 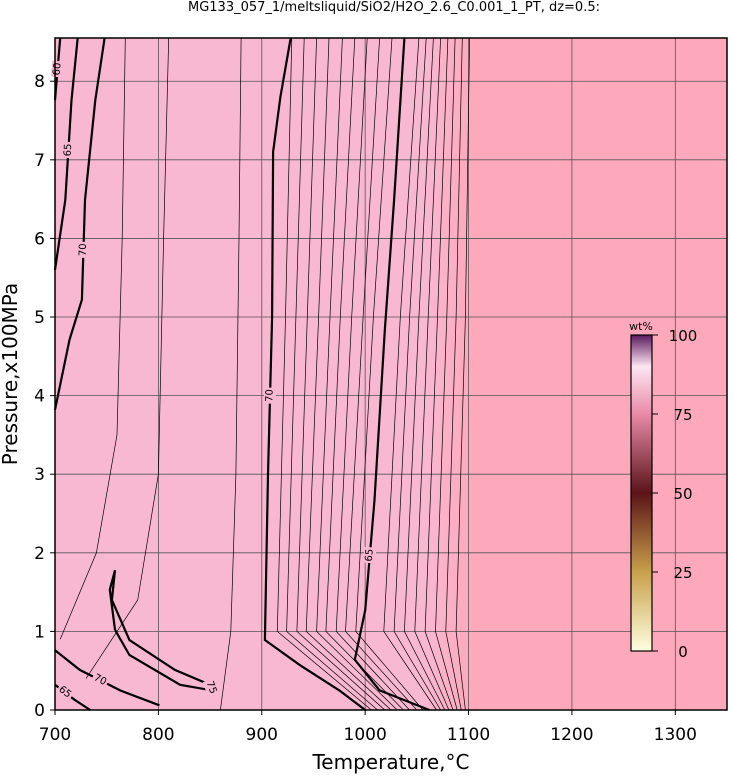 I want to click on x-tick-label: 900, so click(x=262, y=735).